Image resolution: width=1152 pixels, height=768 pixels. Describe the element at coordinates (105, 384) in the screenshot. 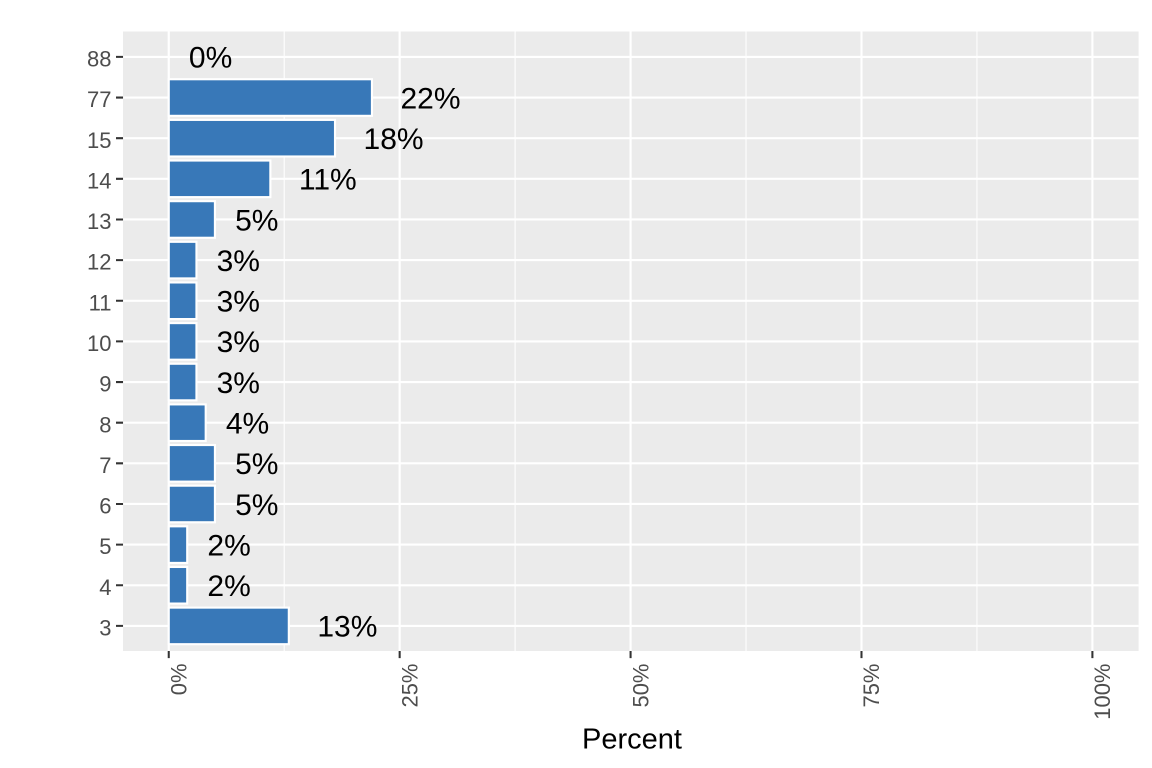

I see `svg-text: 9` at that location.